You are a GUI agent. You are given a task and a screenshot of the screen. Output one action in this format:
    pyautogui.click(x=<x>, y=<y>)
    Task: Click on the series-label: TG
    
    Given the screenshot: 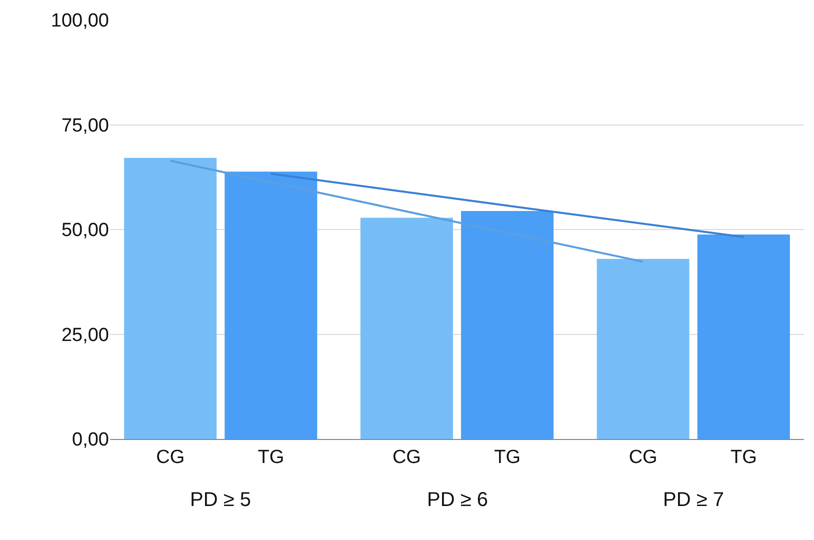 What is the action you would take?
    pyautogui.click(x=271, y=457)
    